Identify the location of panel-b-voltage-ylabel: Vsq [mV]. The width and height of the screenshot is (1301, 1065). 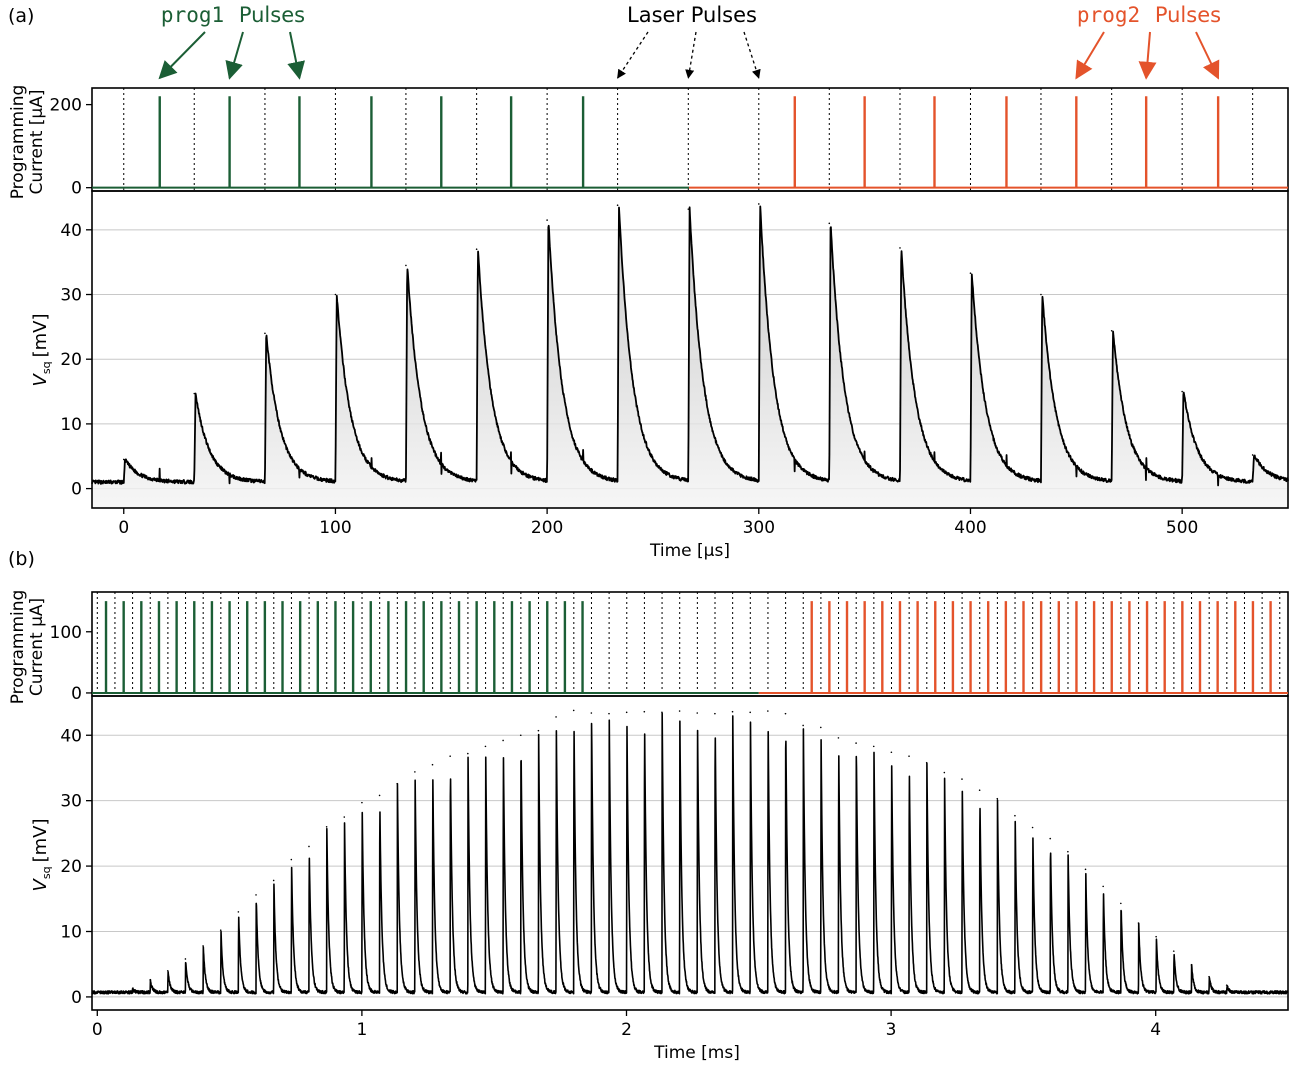
(41, 855).